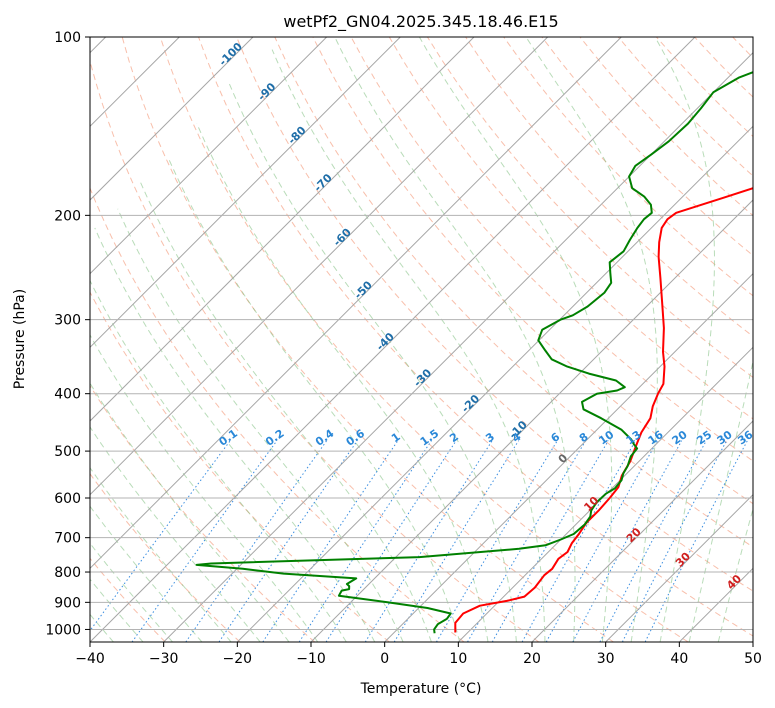  Describe the element at coordinates (20, 339) in the screenshot. I see `y-axis-label: Pressure (hPa)` at that location.